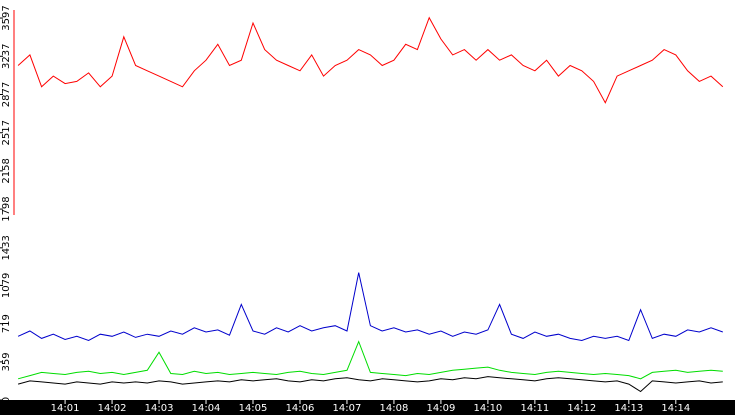  Describe the element at coordinates (6, 247) in the screenshot. I see `y-tick-label: 1433` at that location.